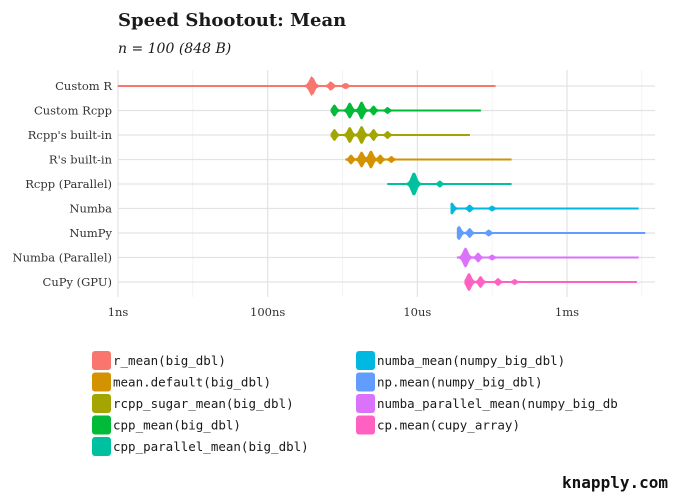 This screenshot has height=500, width=680. I want to click on legend-label: cp.mean(cupy_array), so click(448, 425).